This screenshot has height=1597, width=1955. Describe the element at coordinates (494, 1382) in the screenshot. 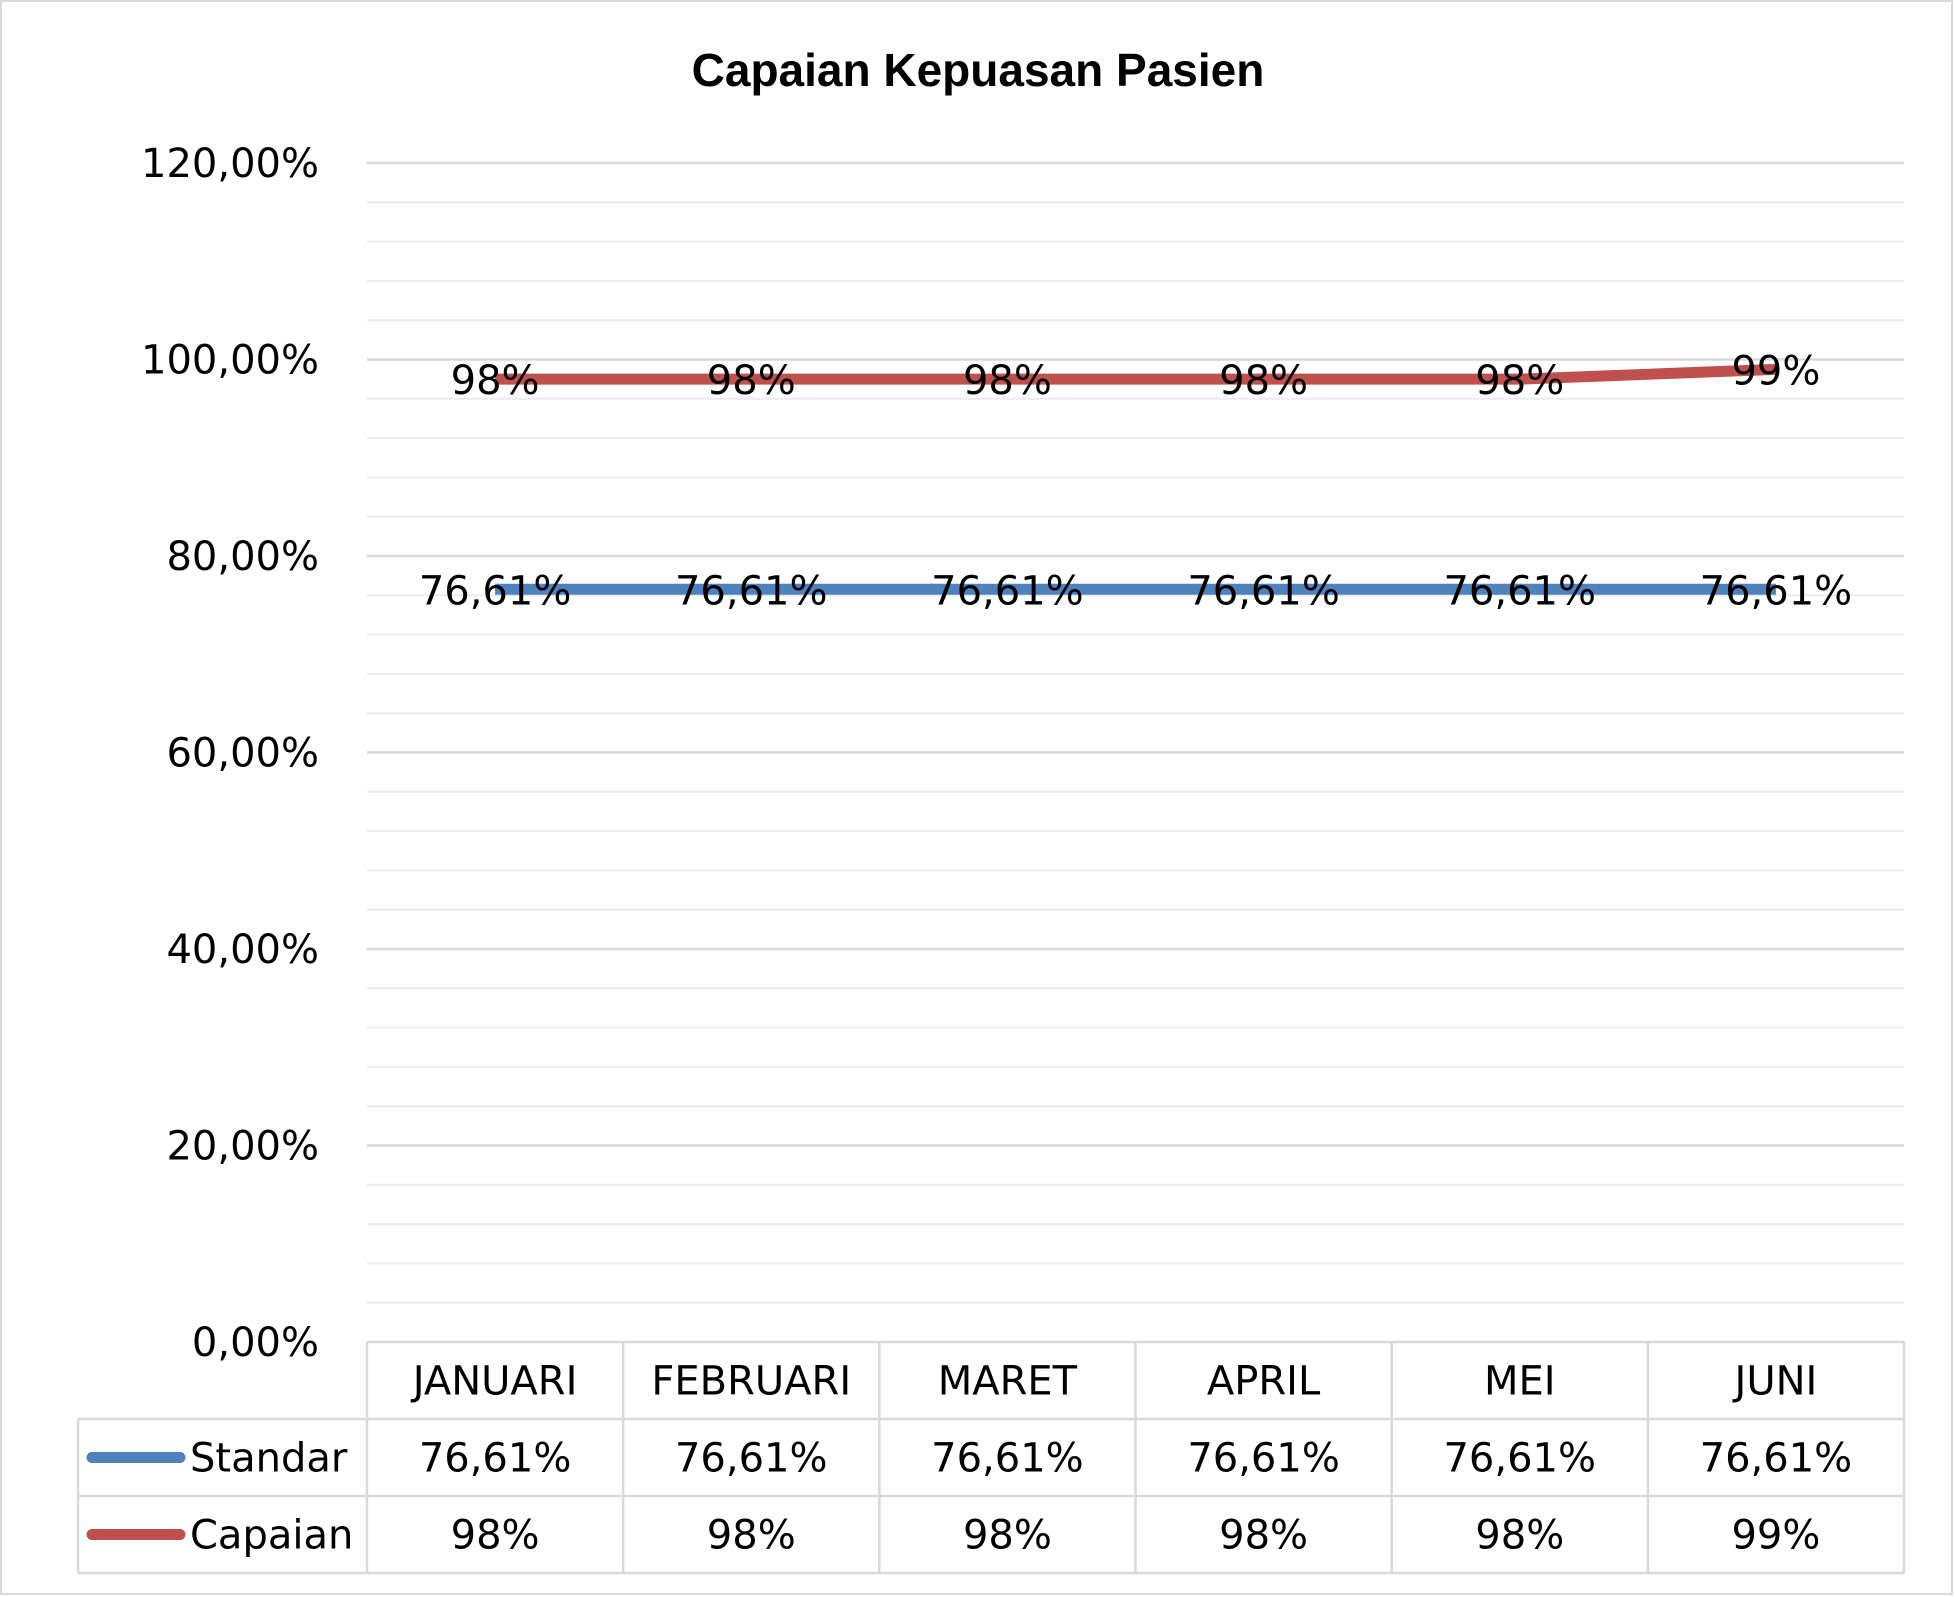

I see `x-tick-label: JANUARI` at that location.